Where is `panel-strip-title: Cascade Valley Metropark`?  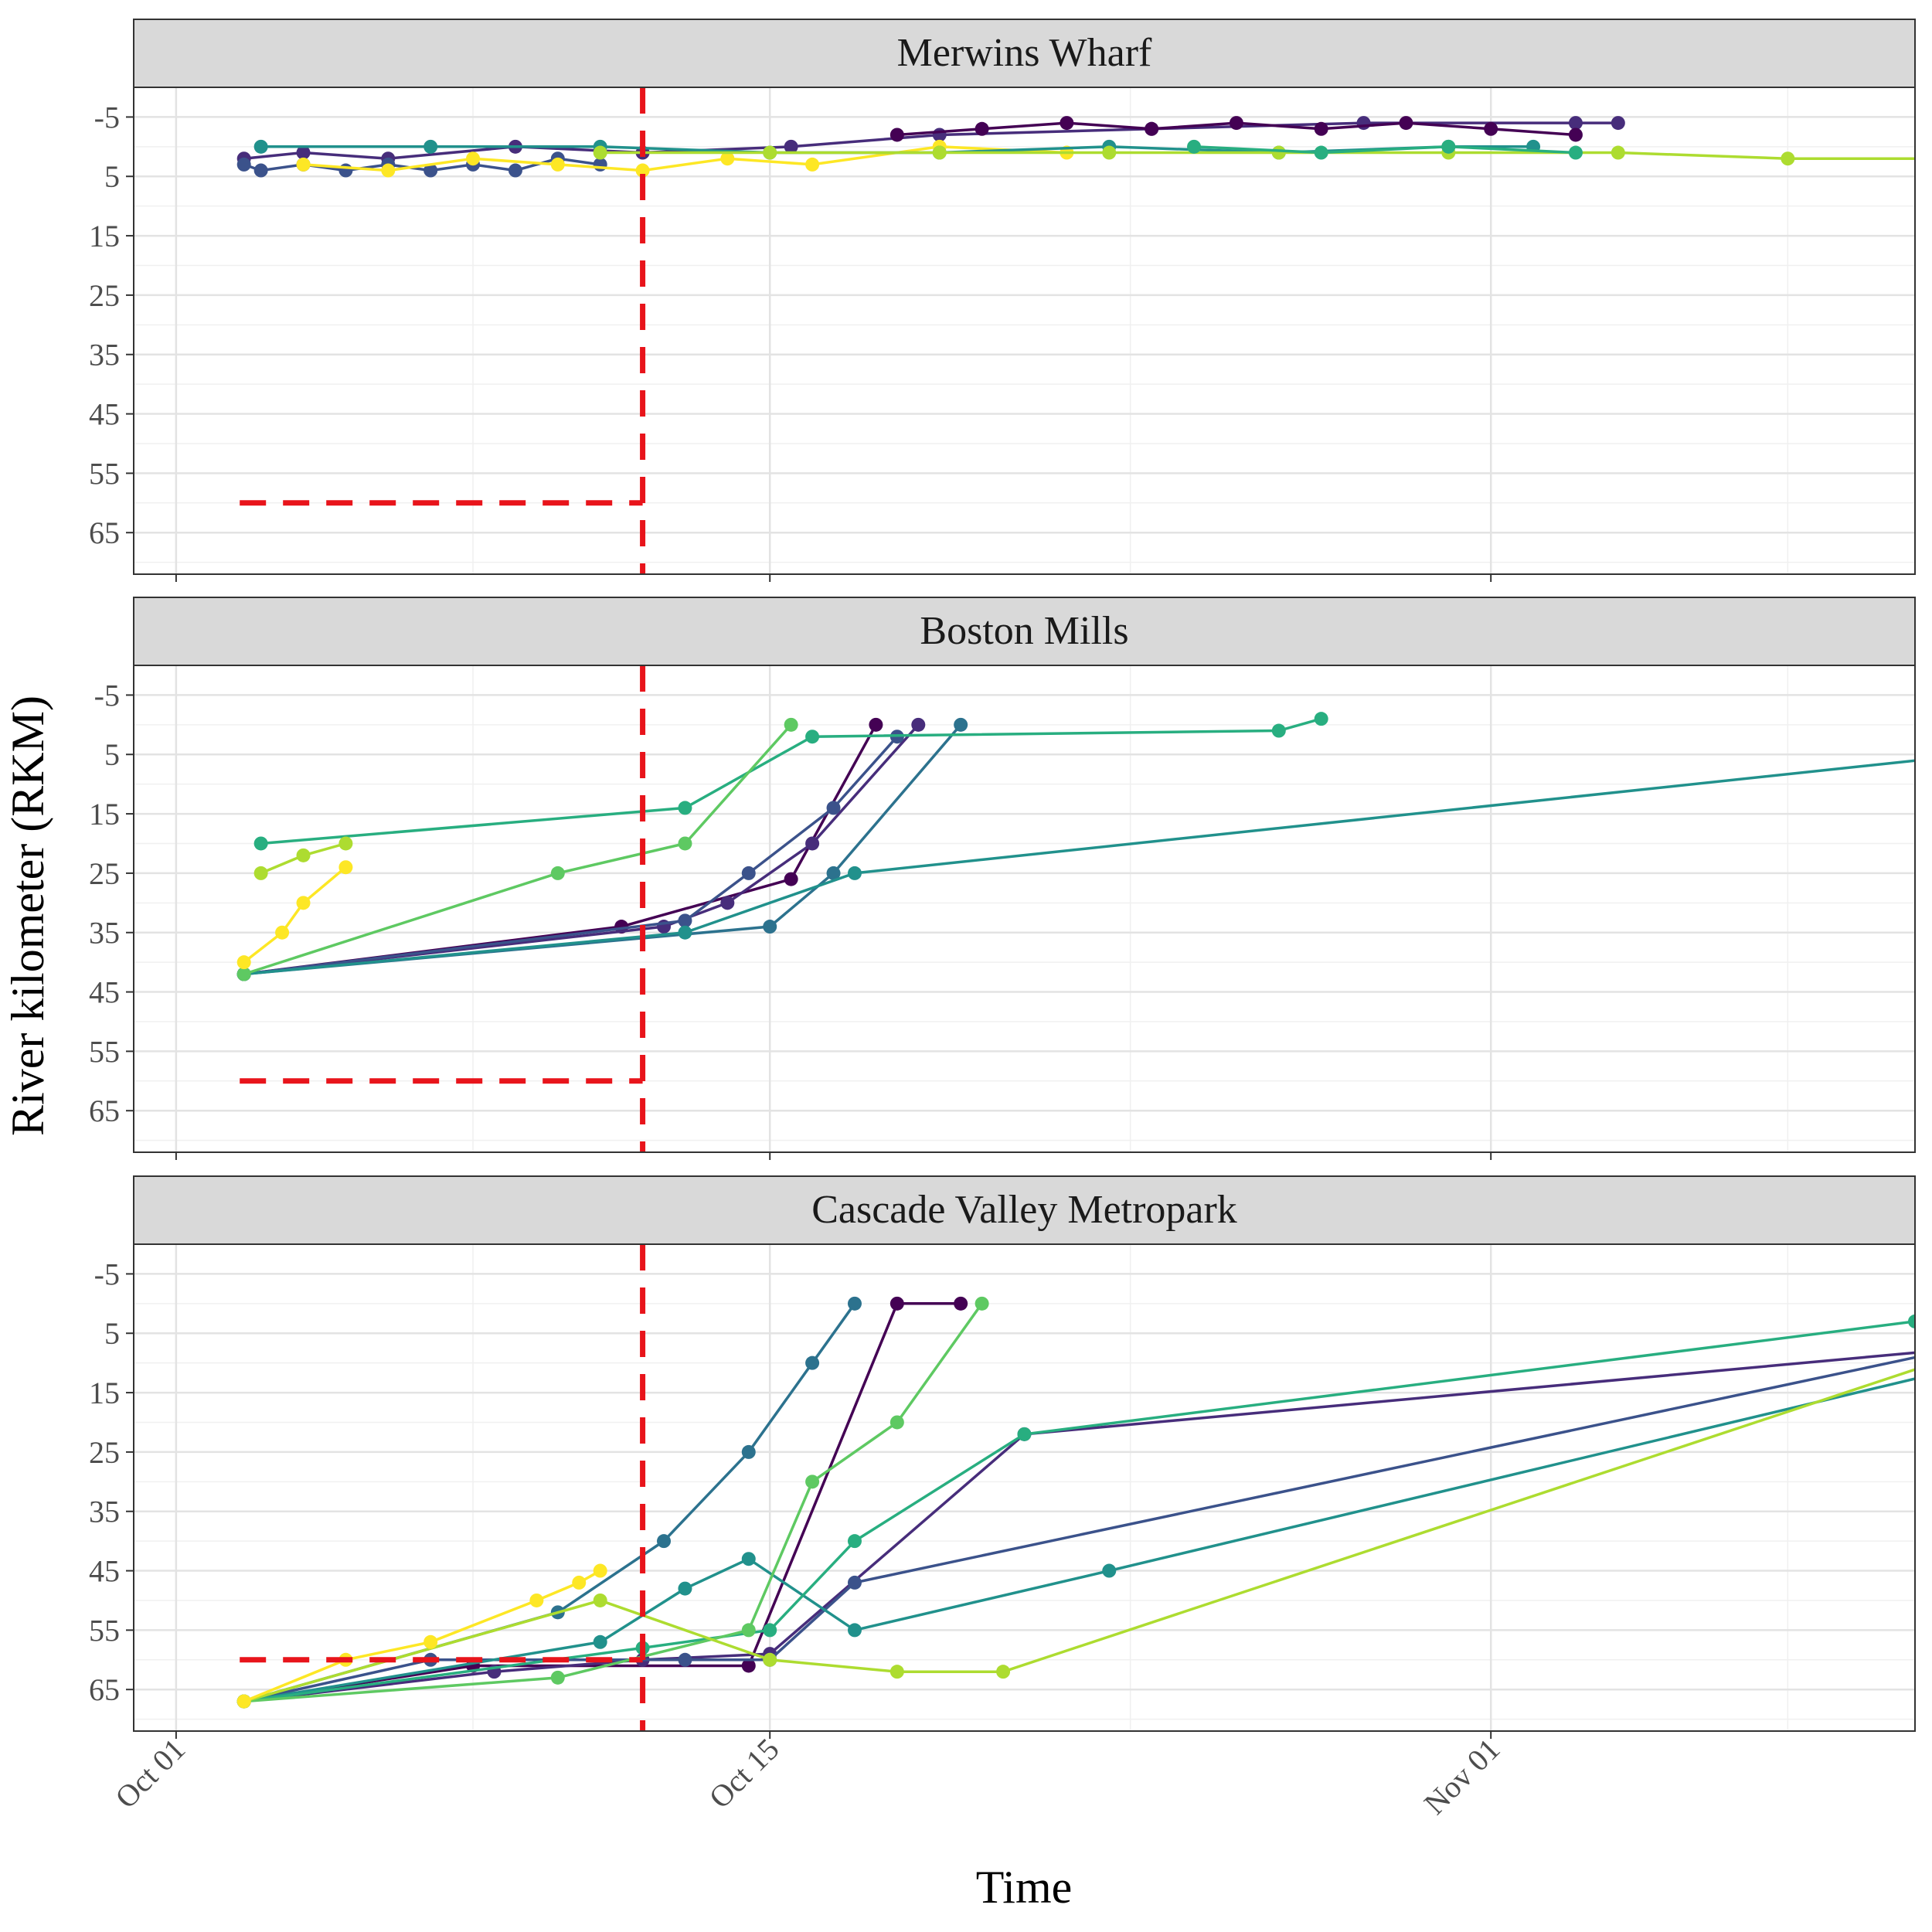
panel-strip-title: Cascade Valley Metropark is located at coordinates (1024, 1210).